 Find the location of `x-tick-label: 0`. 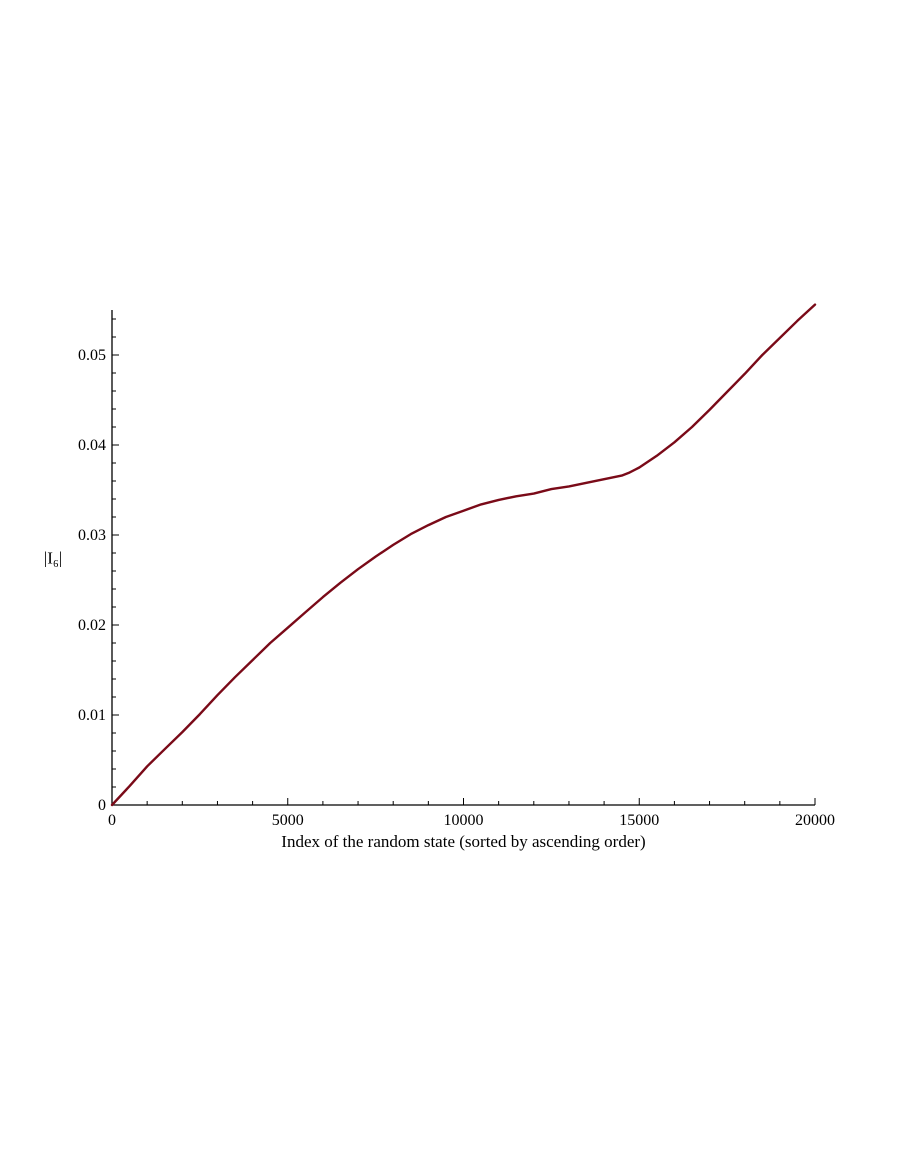

x-tick-label: 0 is located at coordinates (112, 820).